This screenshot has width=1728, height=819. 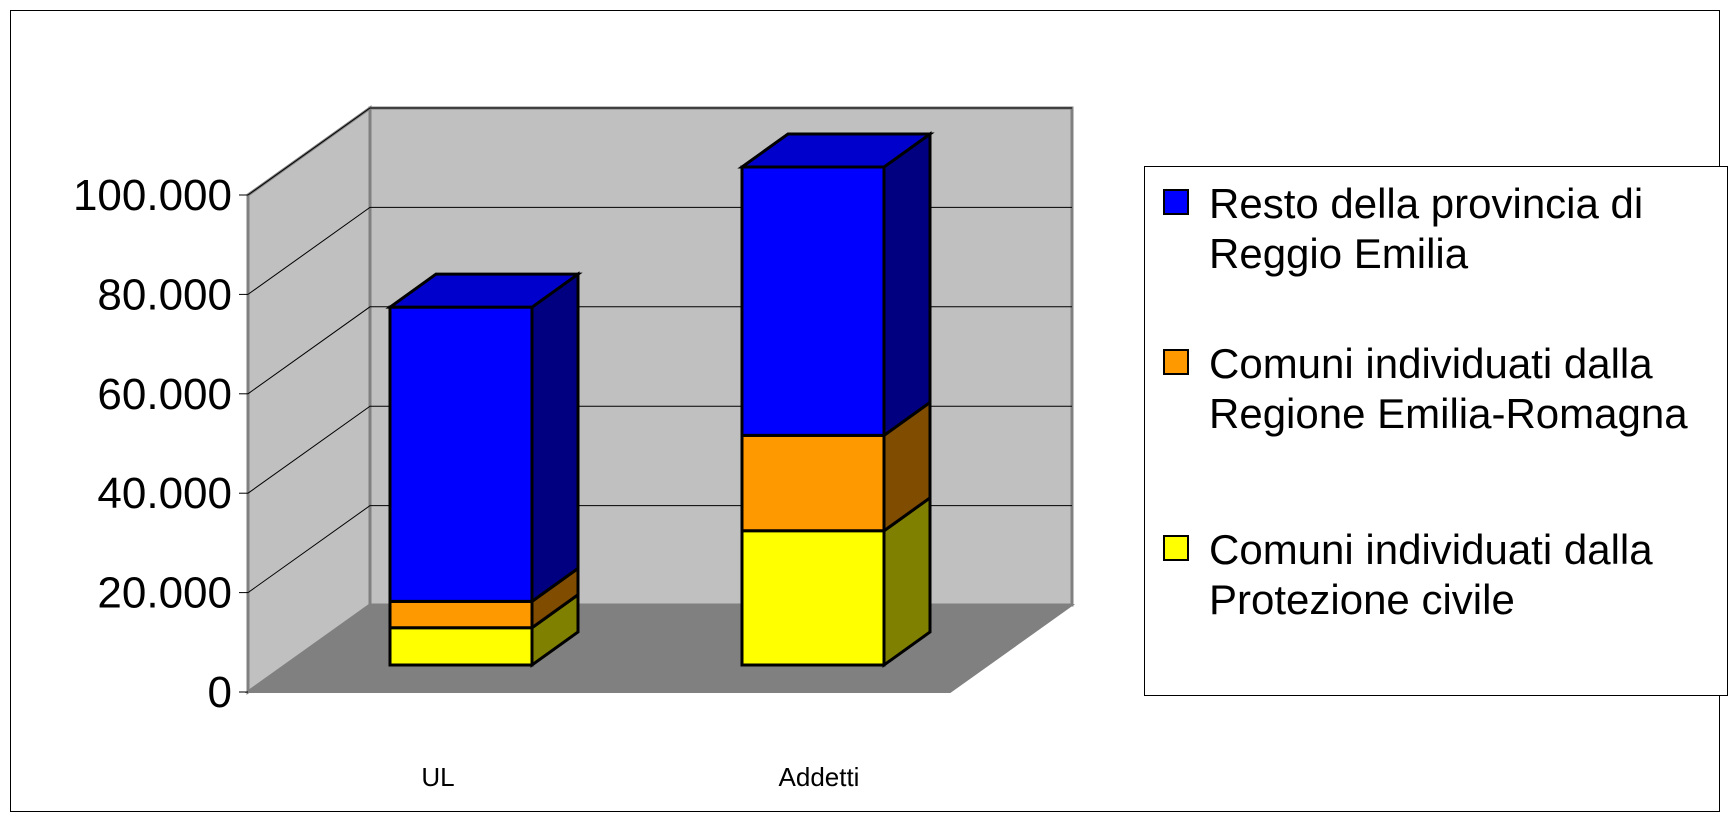 I want to click on floor, so click(x=660, y=648).